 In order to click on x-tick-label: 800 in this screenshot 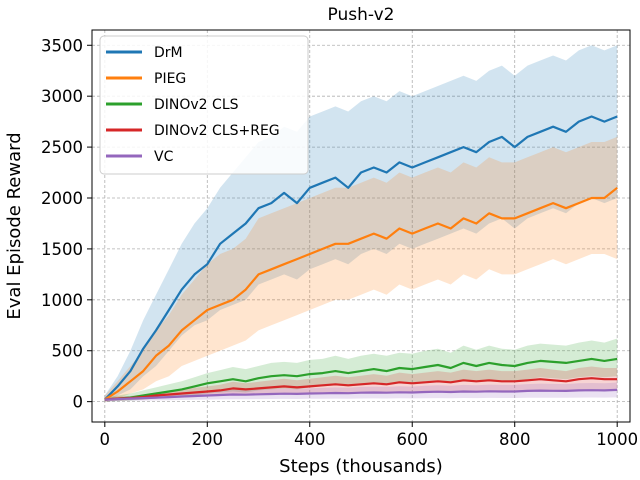, I will do `click(515, 439)`.